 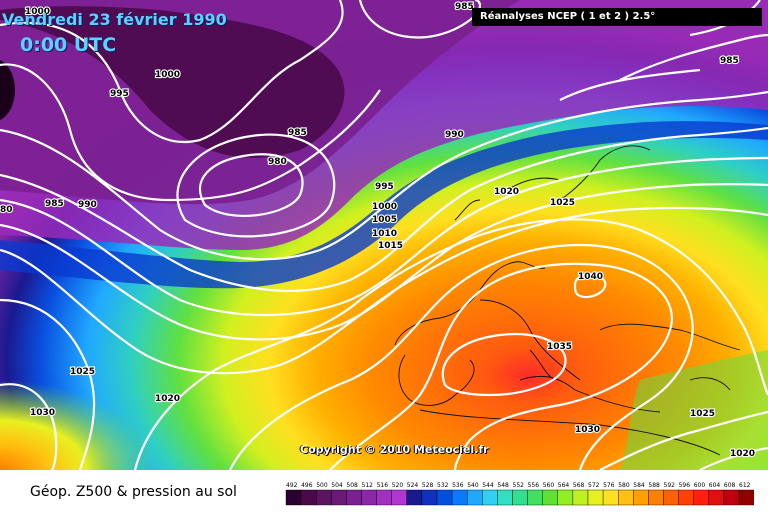 I want to click on color-scale-swatches, so click(x=519, y=497).